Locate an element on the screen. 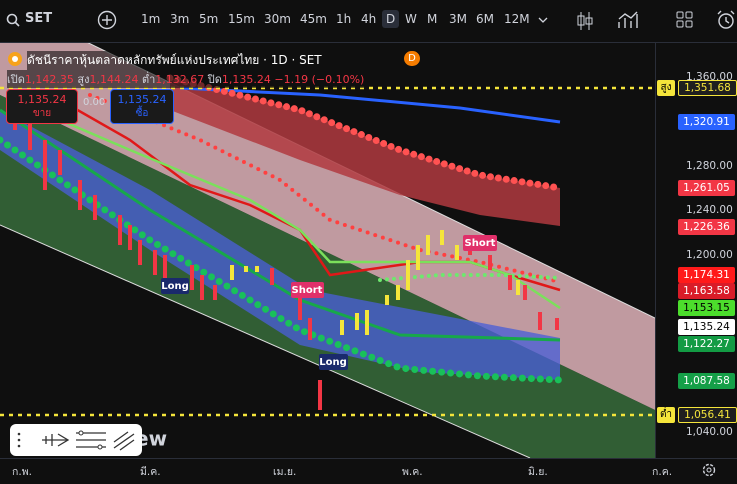 The width and height of the screenshot is (737, 484). alarm is located at coordinates (726, 20).